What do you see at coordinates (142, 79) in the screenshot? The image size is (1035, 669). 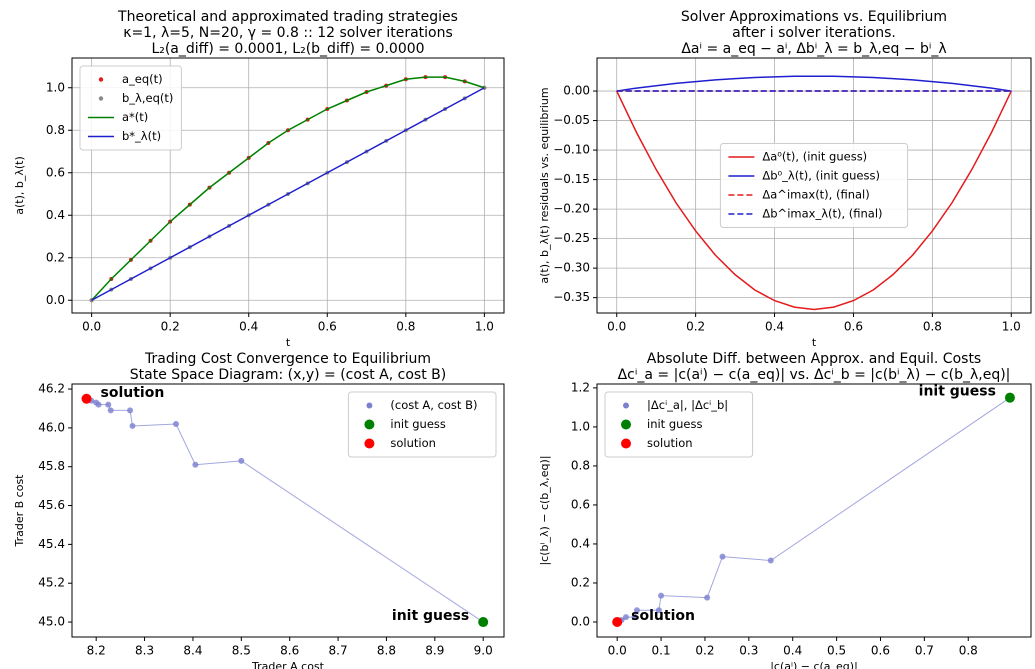 I see `legend-label: a_eq(t)` at bounding box center [142, 79].